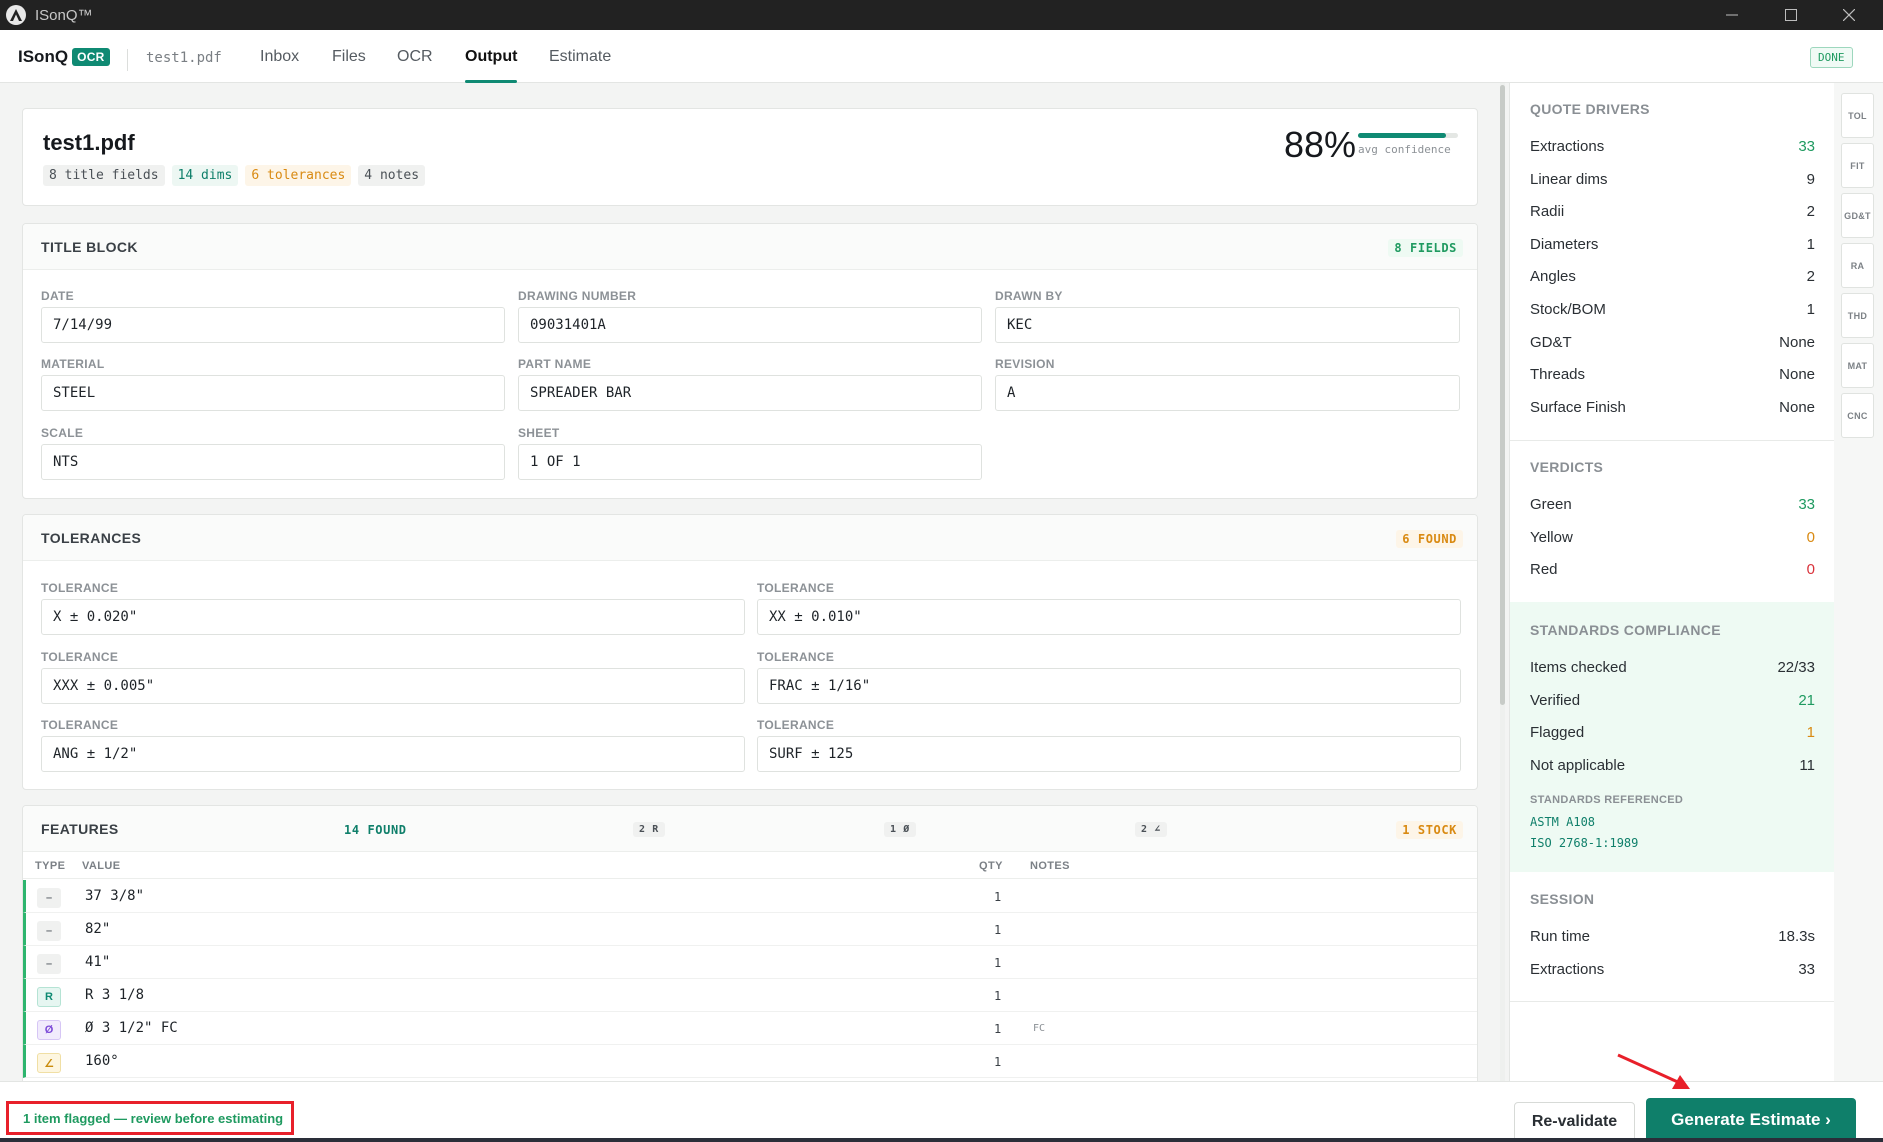 This screenshot has width=1883, height=1142. What do you see at coordinates (491, 56) in the screenshot?
I see `tab-output: Output` at bounding box center [491, 56].